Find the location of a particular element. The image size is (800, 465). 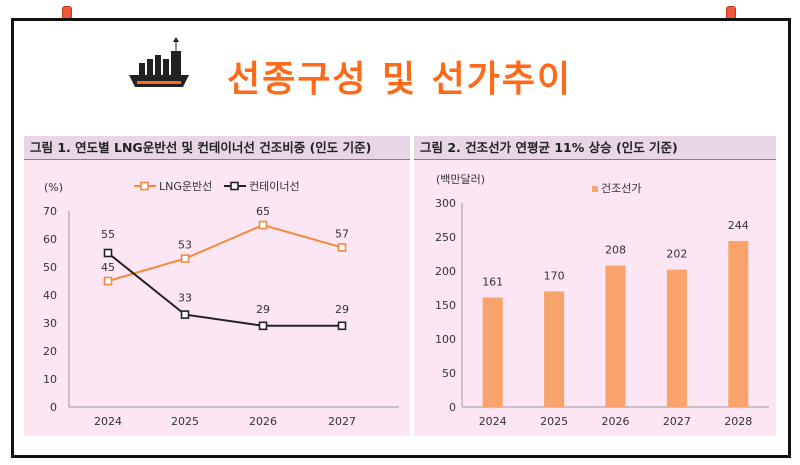

y-tick-label: 40 is located at coordinates (50, 295).